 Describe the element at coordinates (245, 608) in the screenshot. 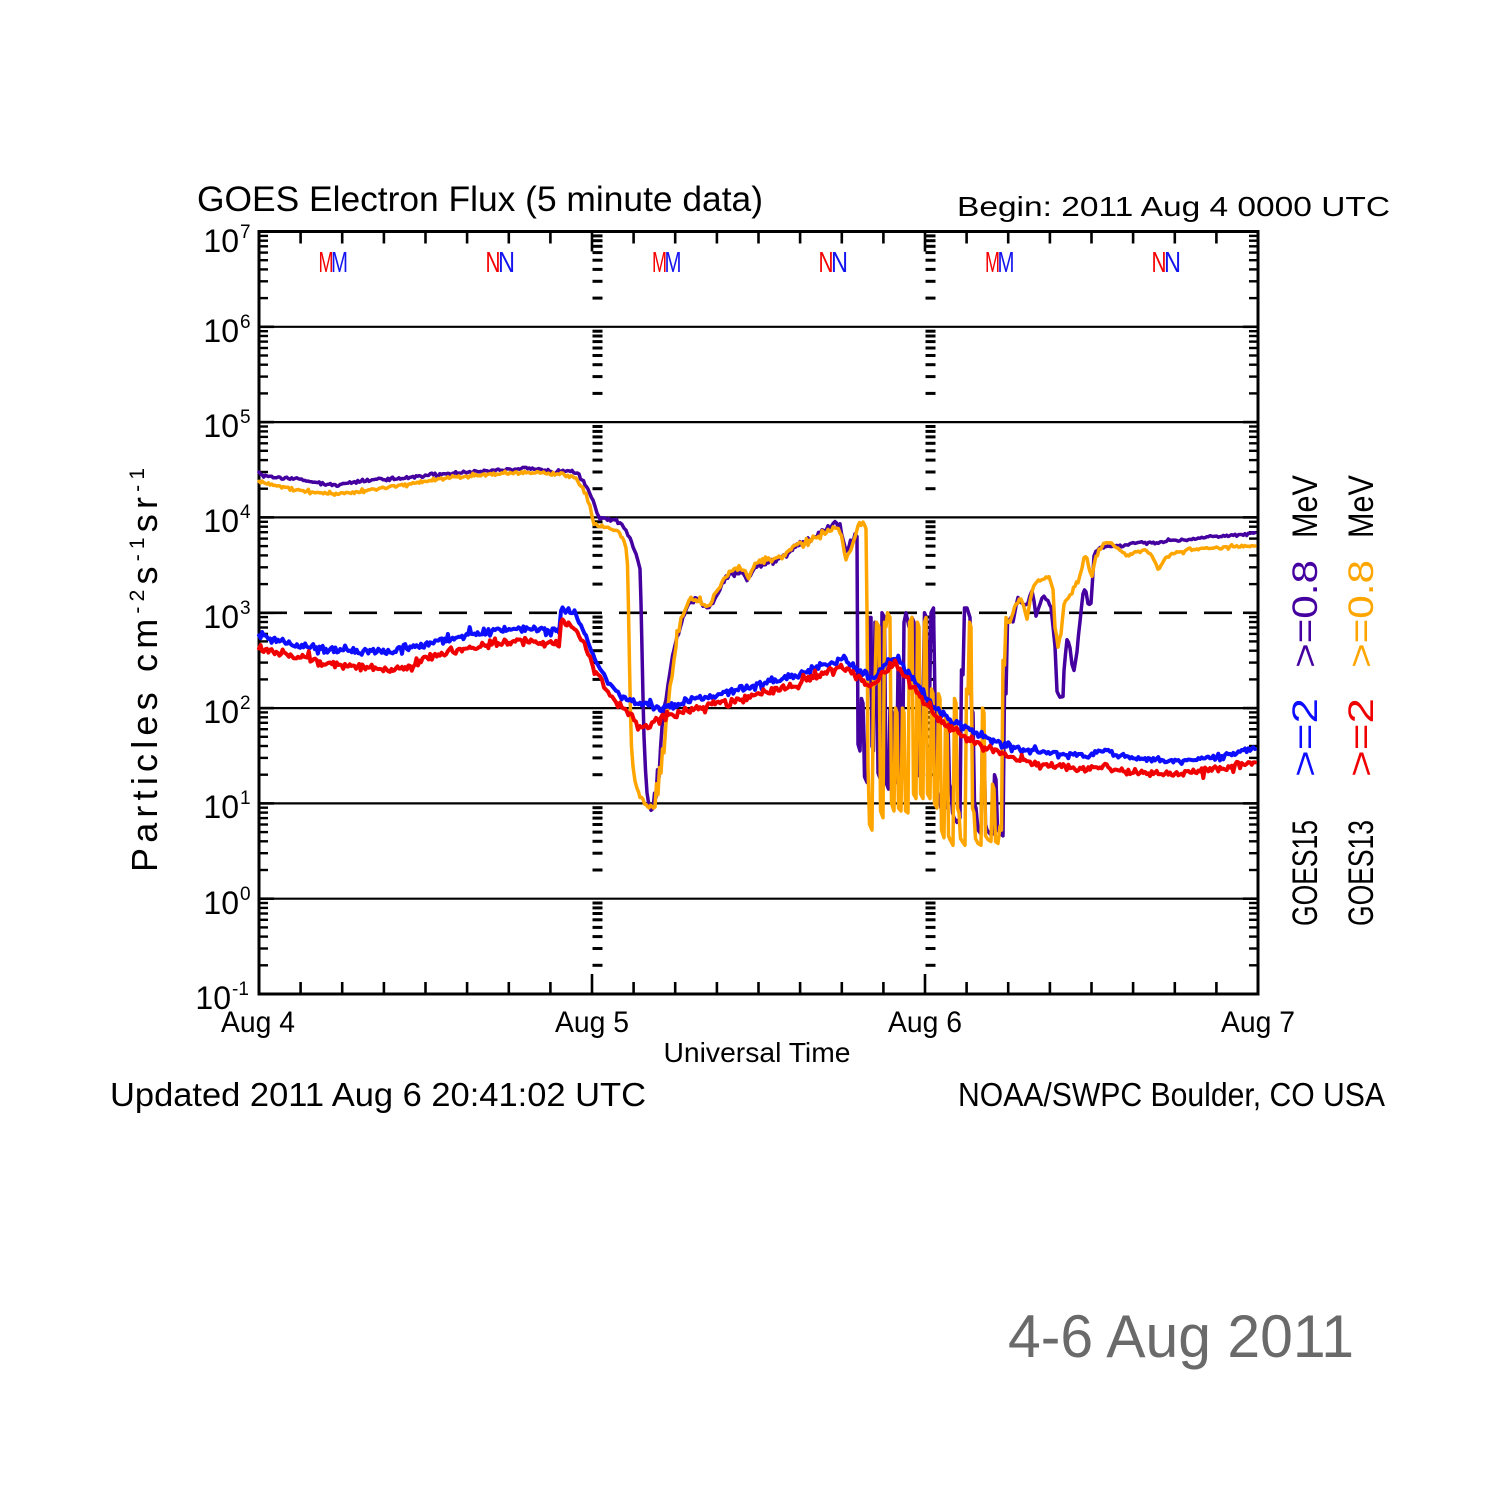

I see `svg-text: 3` at that location.